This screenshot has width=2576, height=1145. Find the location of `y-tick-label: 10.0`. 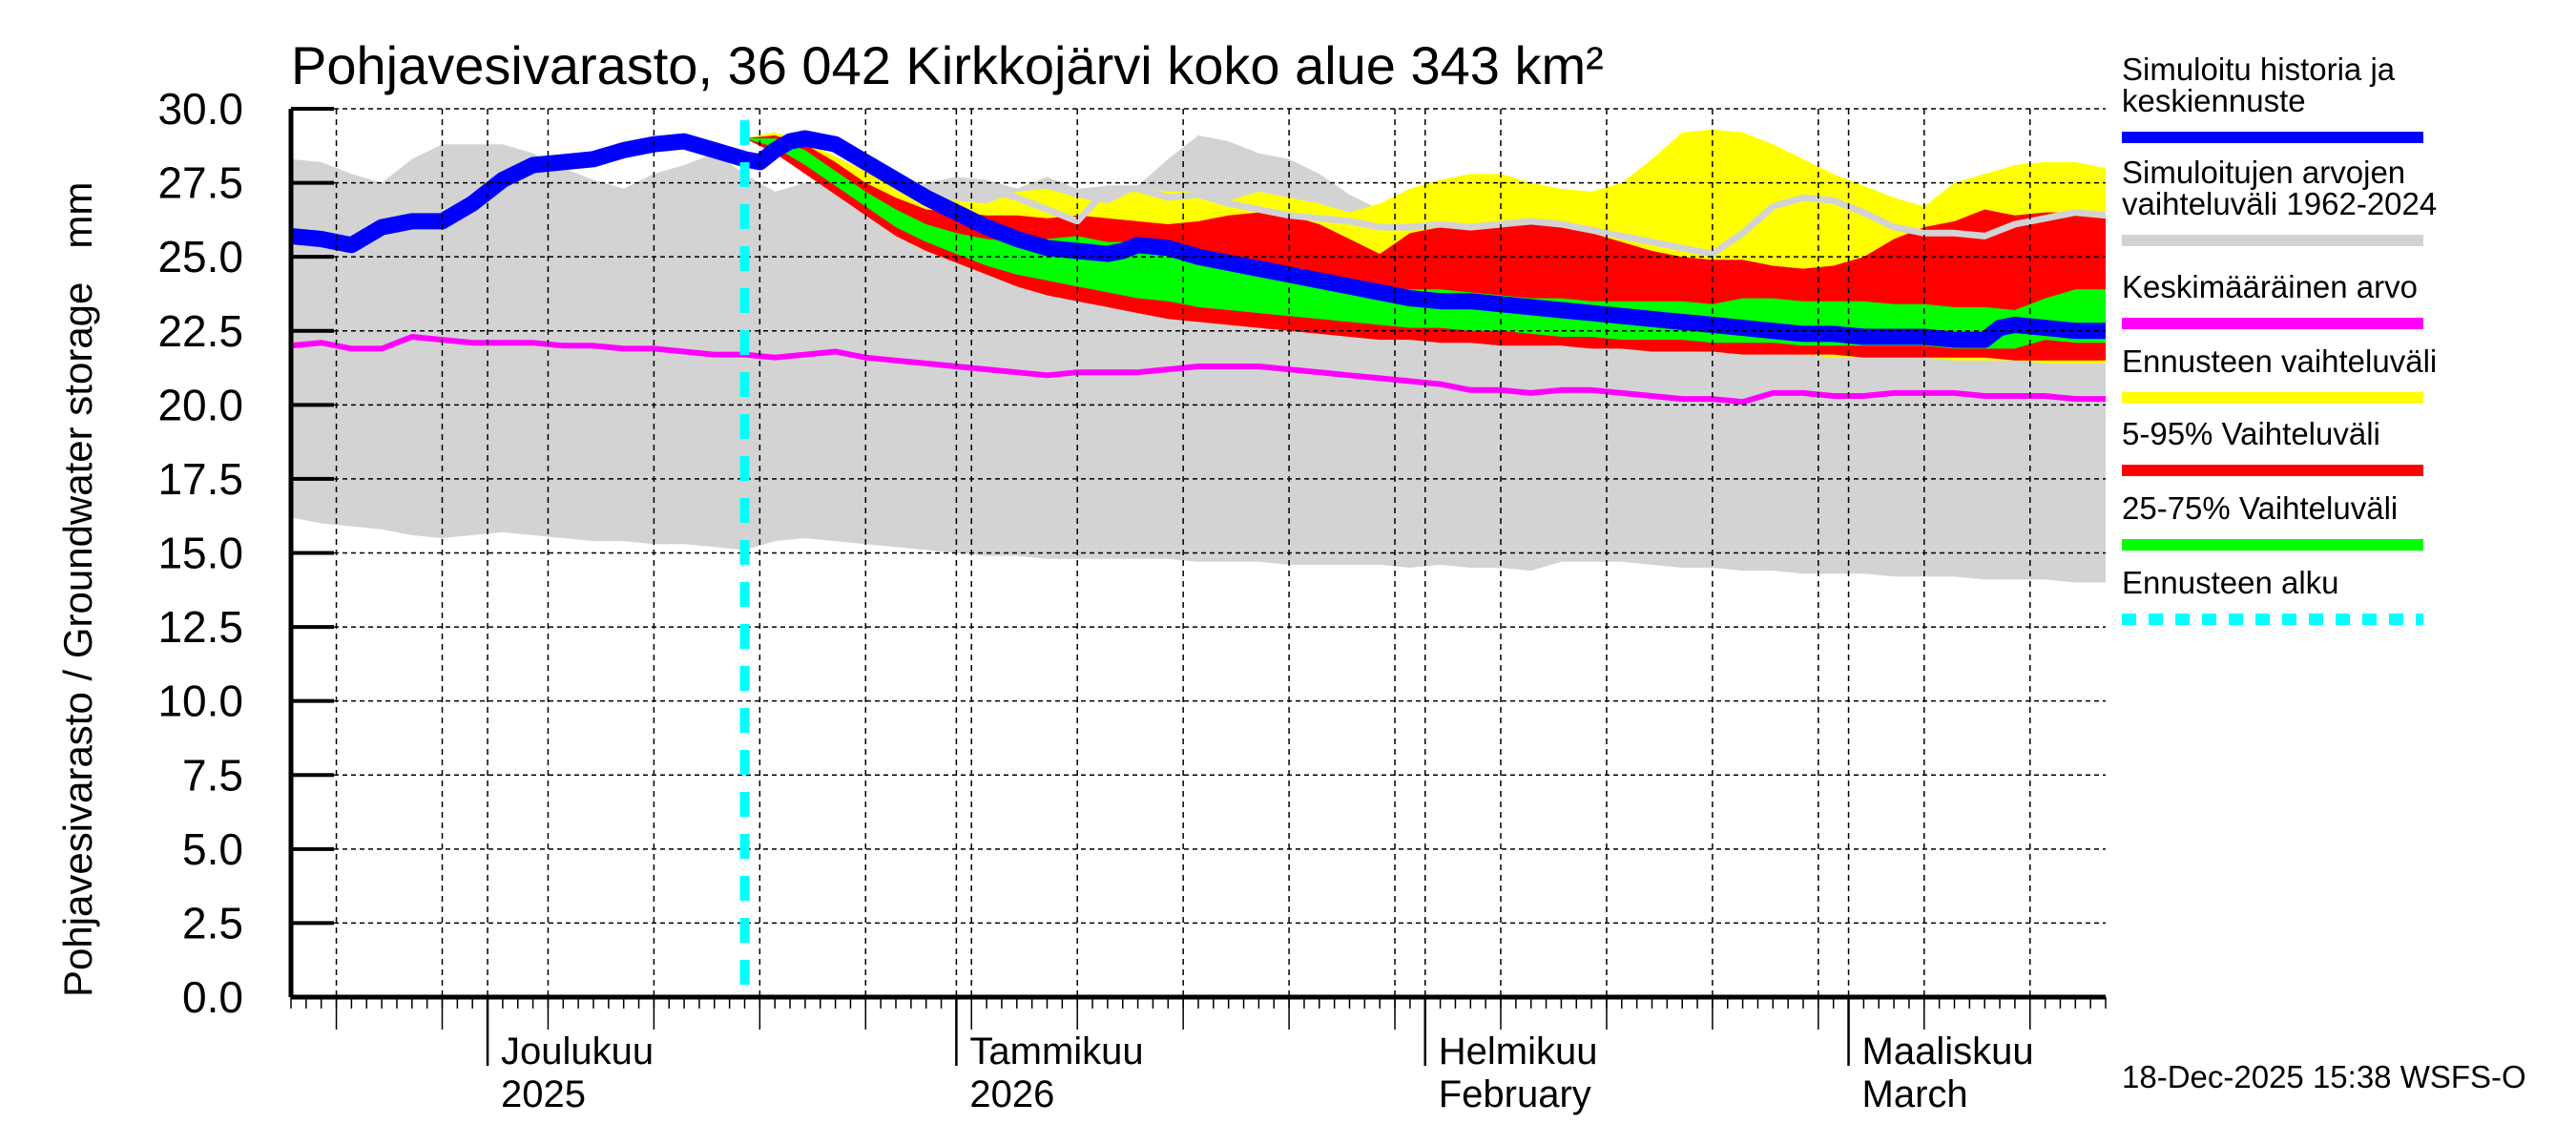

y-tick-label: 10.0 is located at coordinates (200, 702).